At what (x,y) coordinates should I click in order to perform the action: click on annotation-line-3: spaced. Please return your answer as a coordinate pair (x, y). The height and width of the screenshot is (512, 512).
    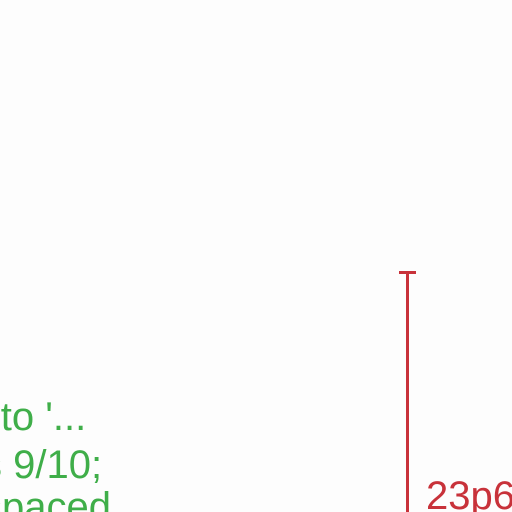
    Looking at the image, I should click on (55, 498).